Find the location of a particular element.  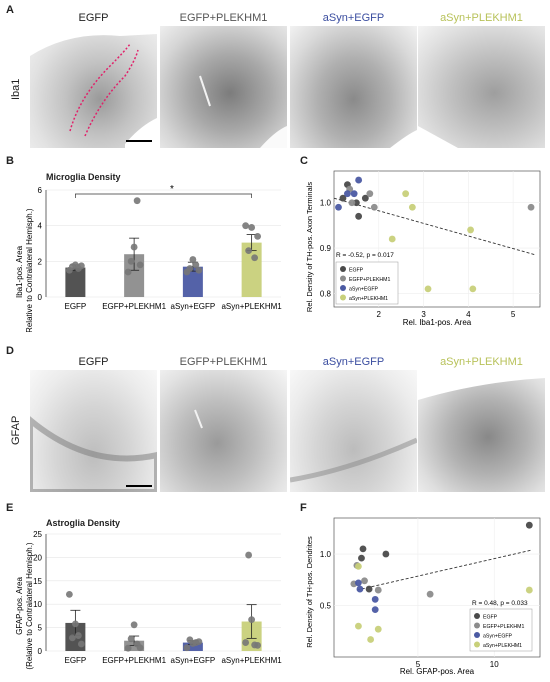

panel-e-title: Astroglia Density is located at coordinates (83, 523).